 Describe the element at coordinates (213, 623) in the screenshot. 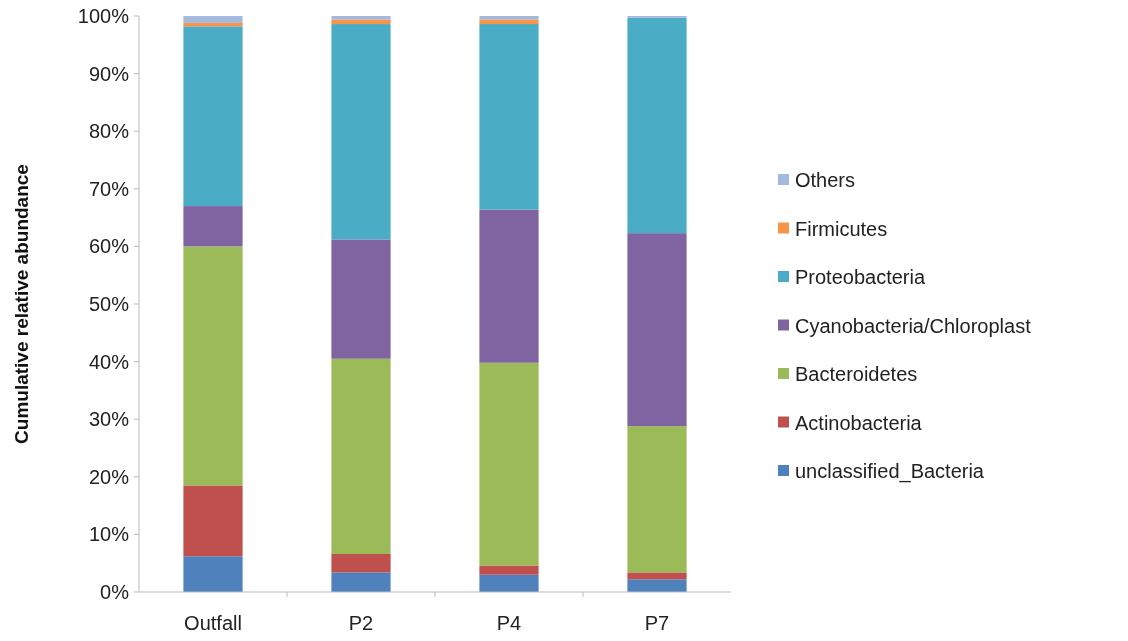

I see `x-tick-label: Outfall` at that location.